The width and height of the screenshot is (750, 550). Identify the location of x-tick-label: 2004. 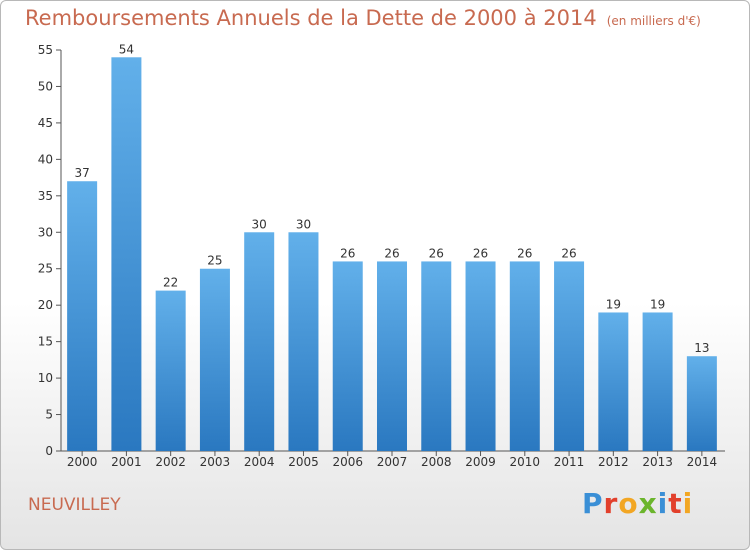
(259, 462).